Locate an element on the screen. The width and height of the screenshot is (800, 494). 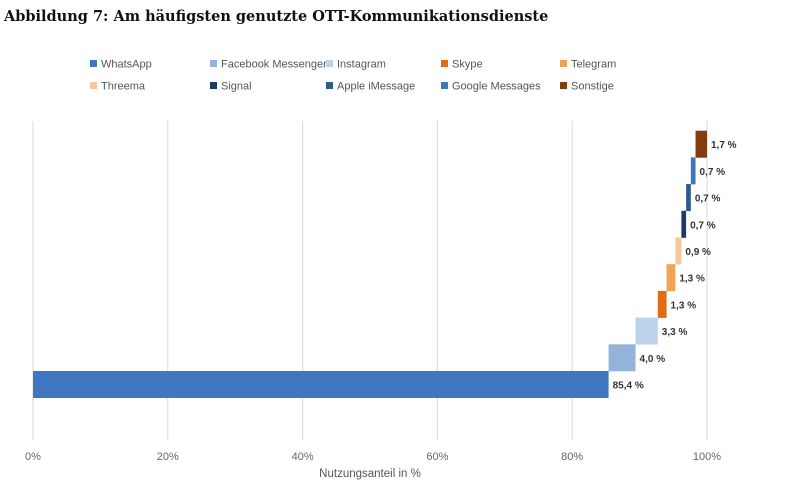
x-tick-label: 80% is located at coordinates (572, 457).